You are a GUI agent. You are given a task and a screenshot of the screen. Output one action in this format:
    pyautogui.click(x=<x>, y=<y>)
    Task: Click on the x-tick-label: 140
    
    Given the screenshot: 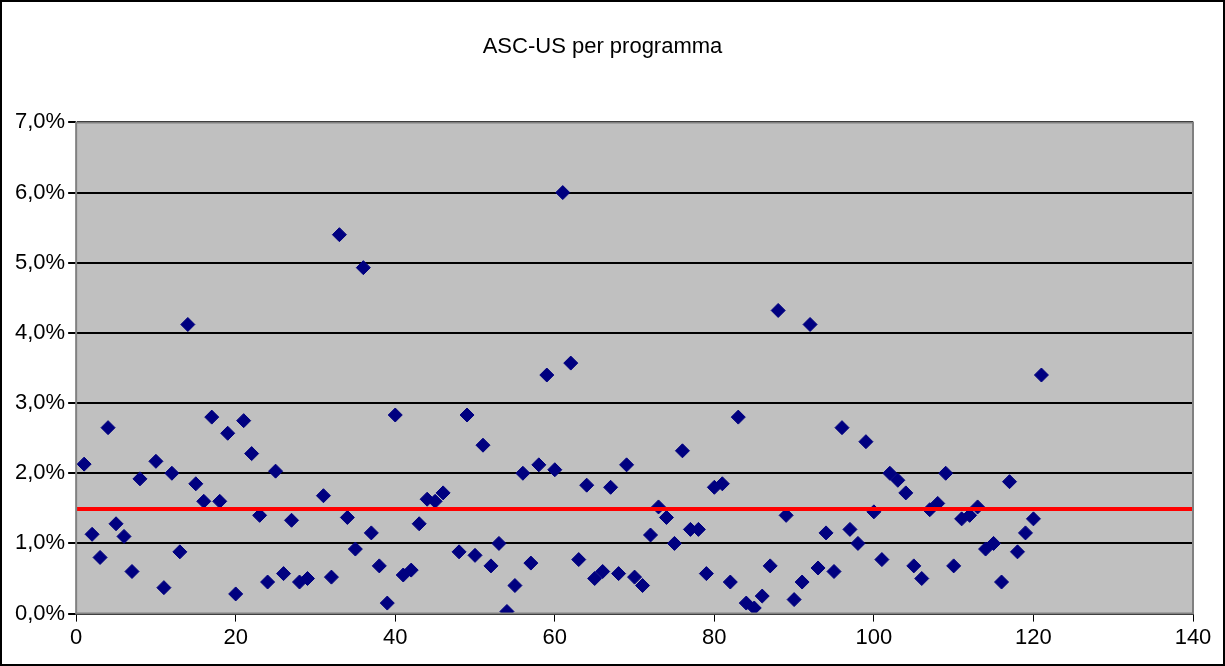 What is the action you would take?
    pyautogui.click(x=1193, y=636)
    